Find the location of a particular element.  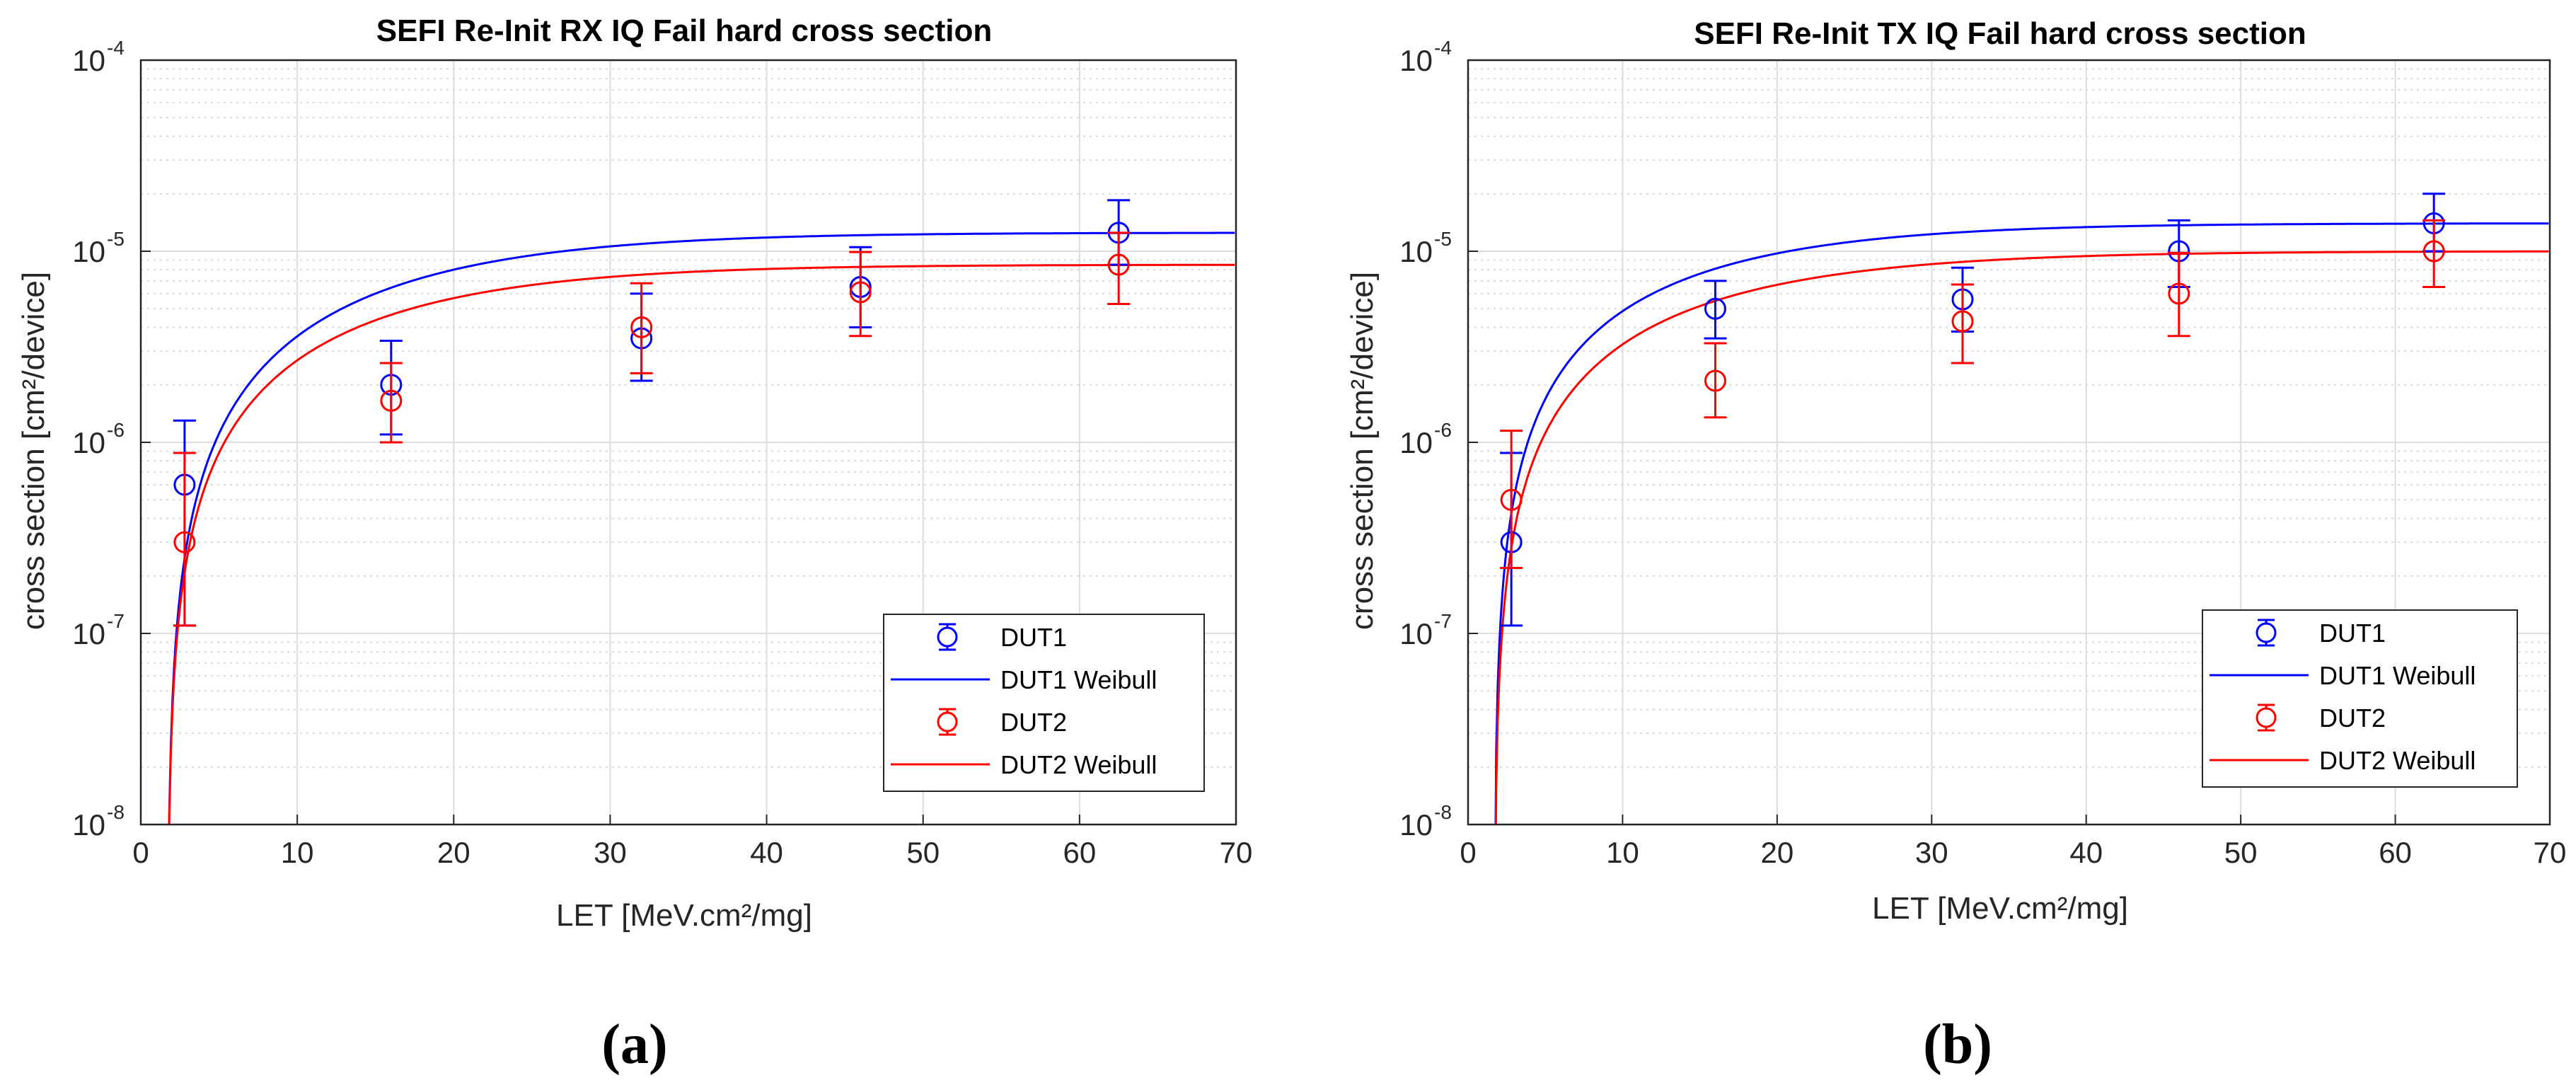

panel-label: (b) is located at coordinates (1957, 1044).